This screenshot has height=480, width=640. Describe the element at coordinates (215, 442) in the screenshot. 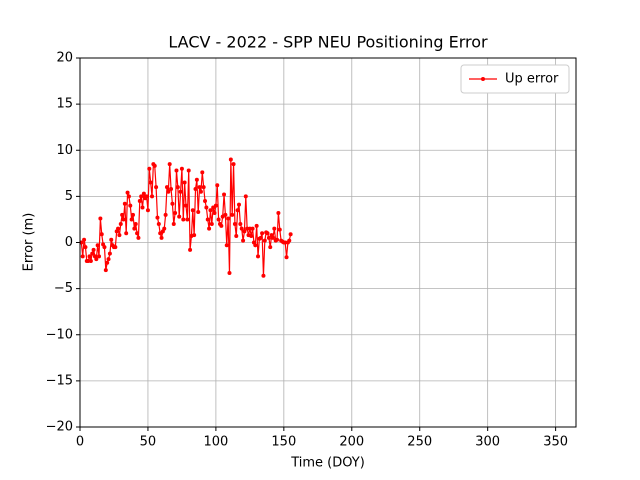

I see `x-tick-label: 100` at that location.